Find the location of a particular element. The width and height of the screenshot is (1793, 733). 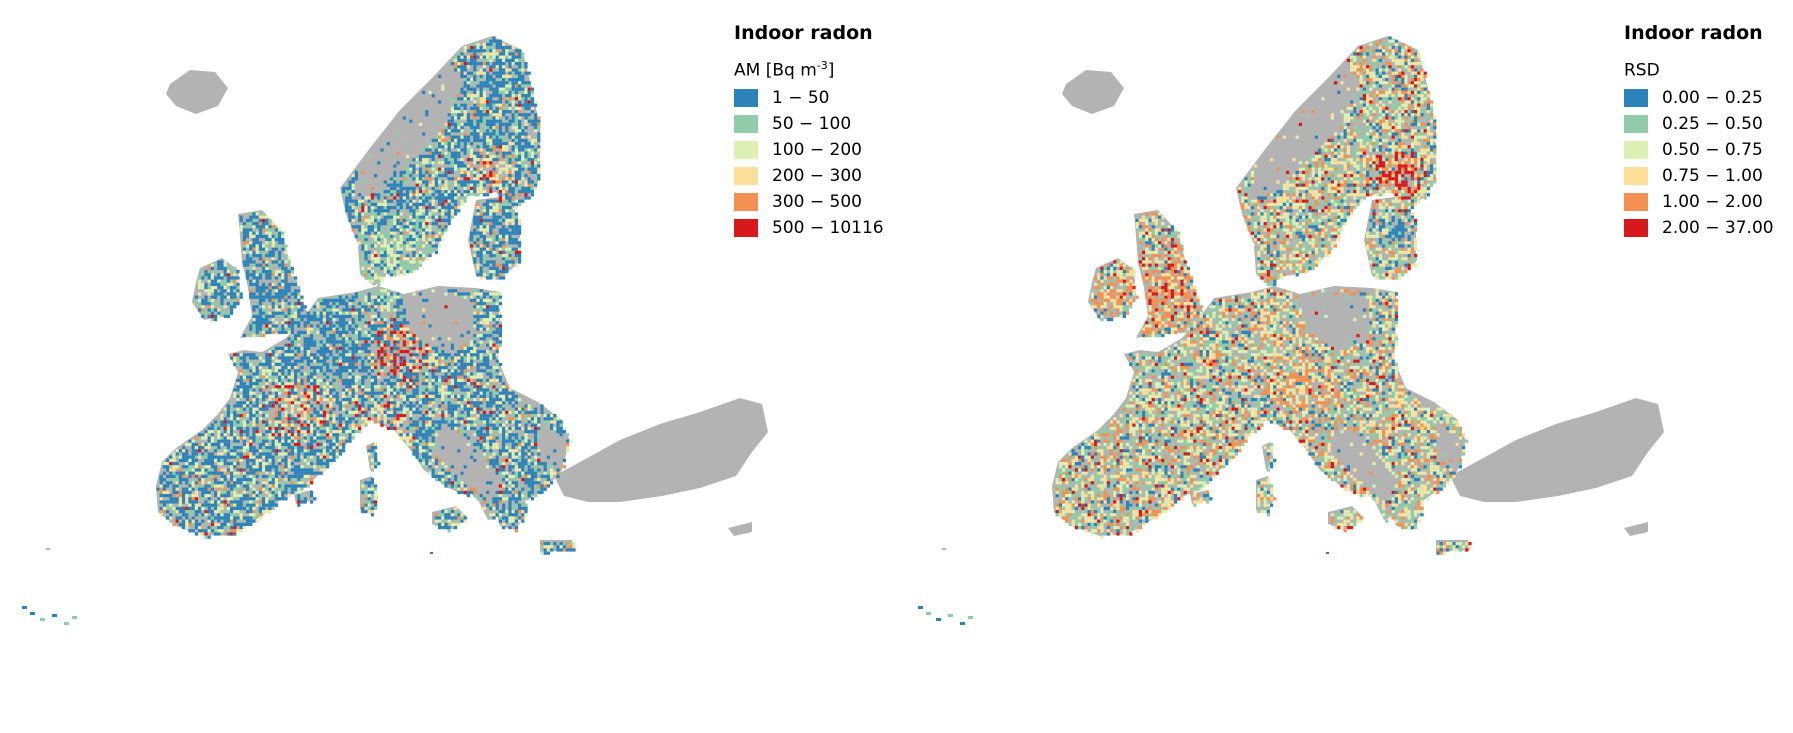

legend-class-3: 0.50 − 0.75 is located at coordinates (1699, 150).